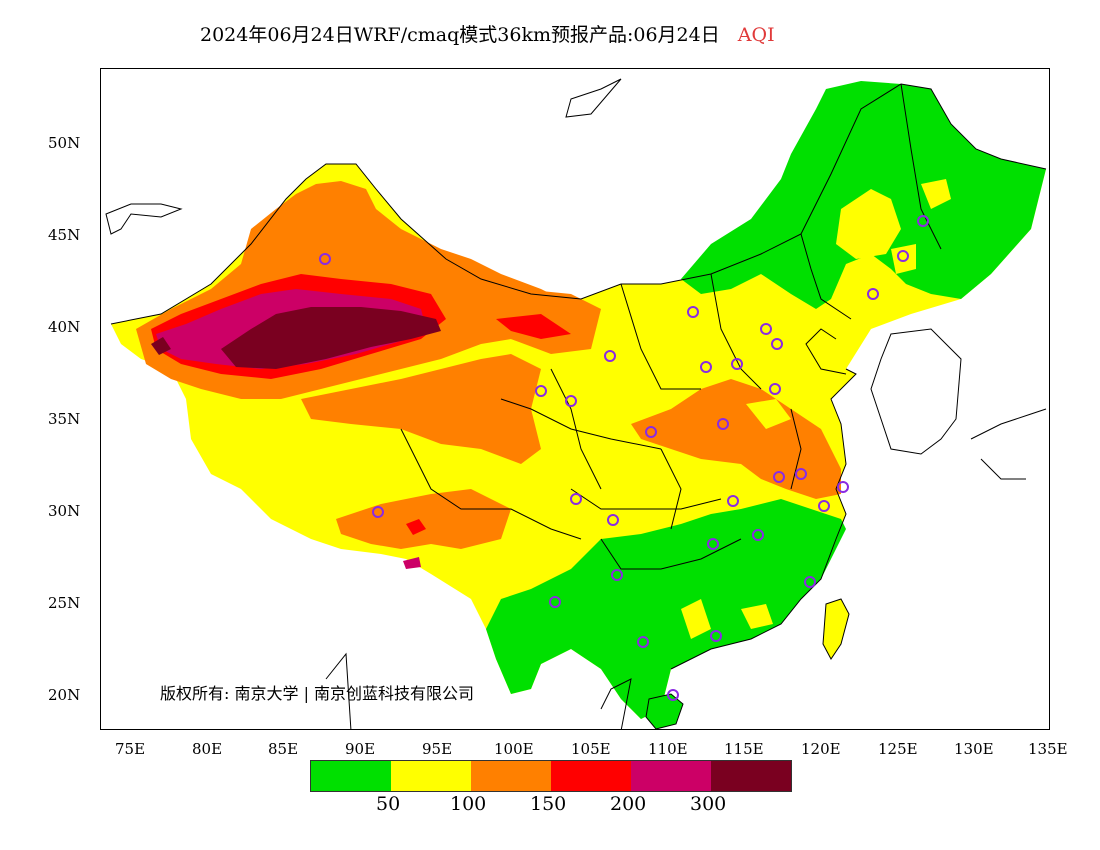 The image size is (1100, 850). I want to click on hexi-red-region, so click(533, 326).